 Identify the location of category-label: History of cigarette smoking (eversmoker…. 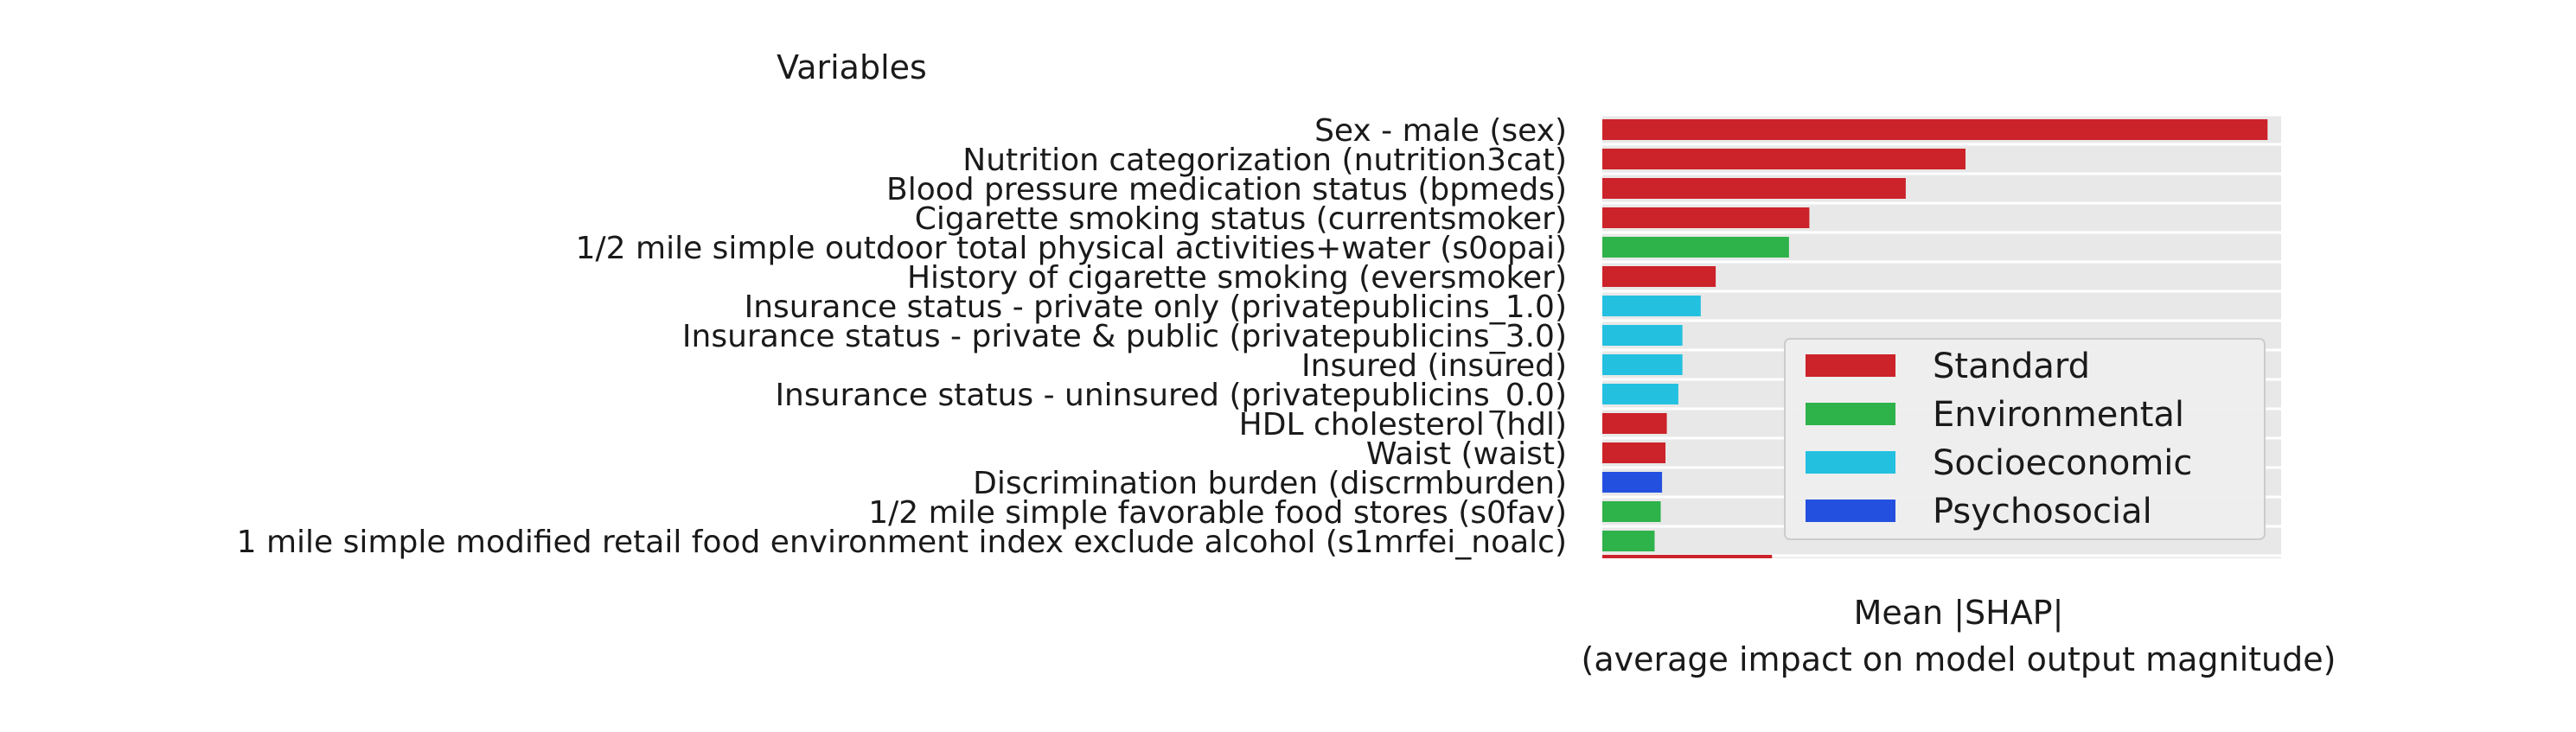
(1237, 278).